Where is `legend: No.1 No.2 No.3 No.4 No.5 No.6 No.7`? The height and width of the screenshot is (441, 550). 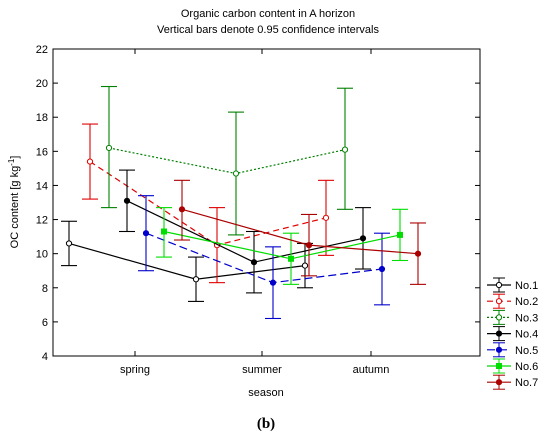 legend: No.1 No.2 No.3 No.4 No.5 No.6 No.7 is located at coordinates (512, 333).